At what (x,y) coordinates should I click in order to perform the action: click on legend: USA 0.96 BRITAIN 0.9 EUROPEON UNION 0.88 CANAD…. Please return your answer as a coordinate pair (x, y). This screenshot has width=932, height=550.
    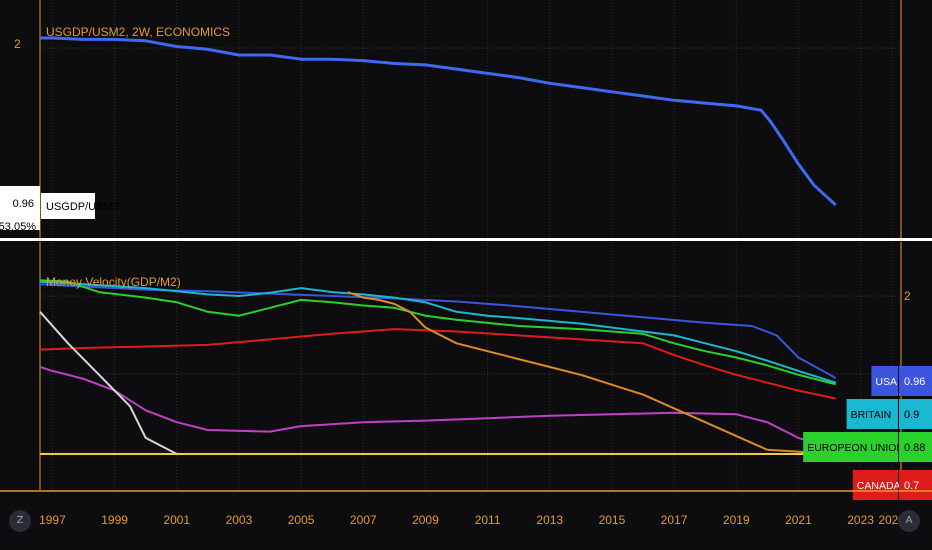
    Looking at the image, I should click on (867, 433).